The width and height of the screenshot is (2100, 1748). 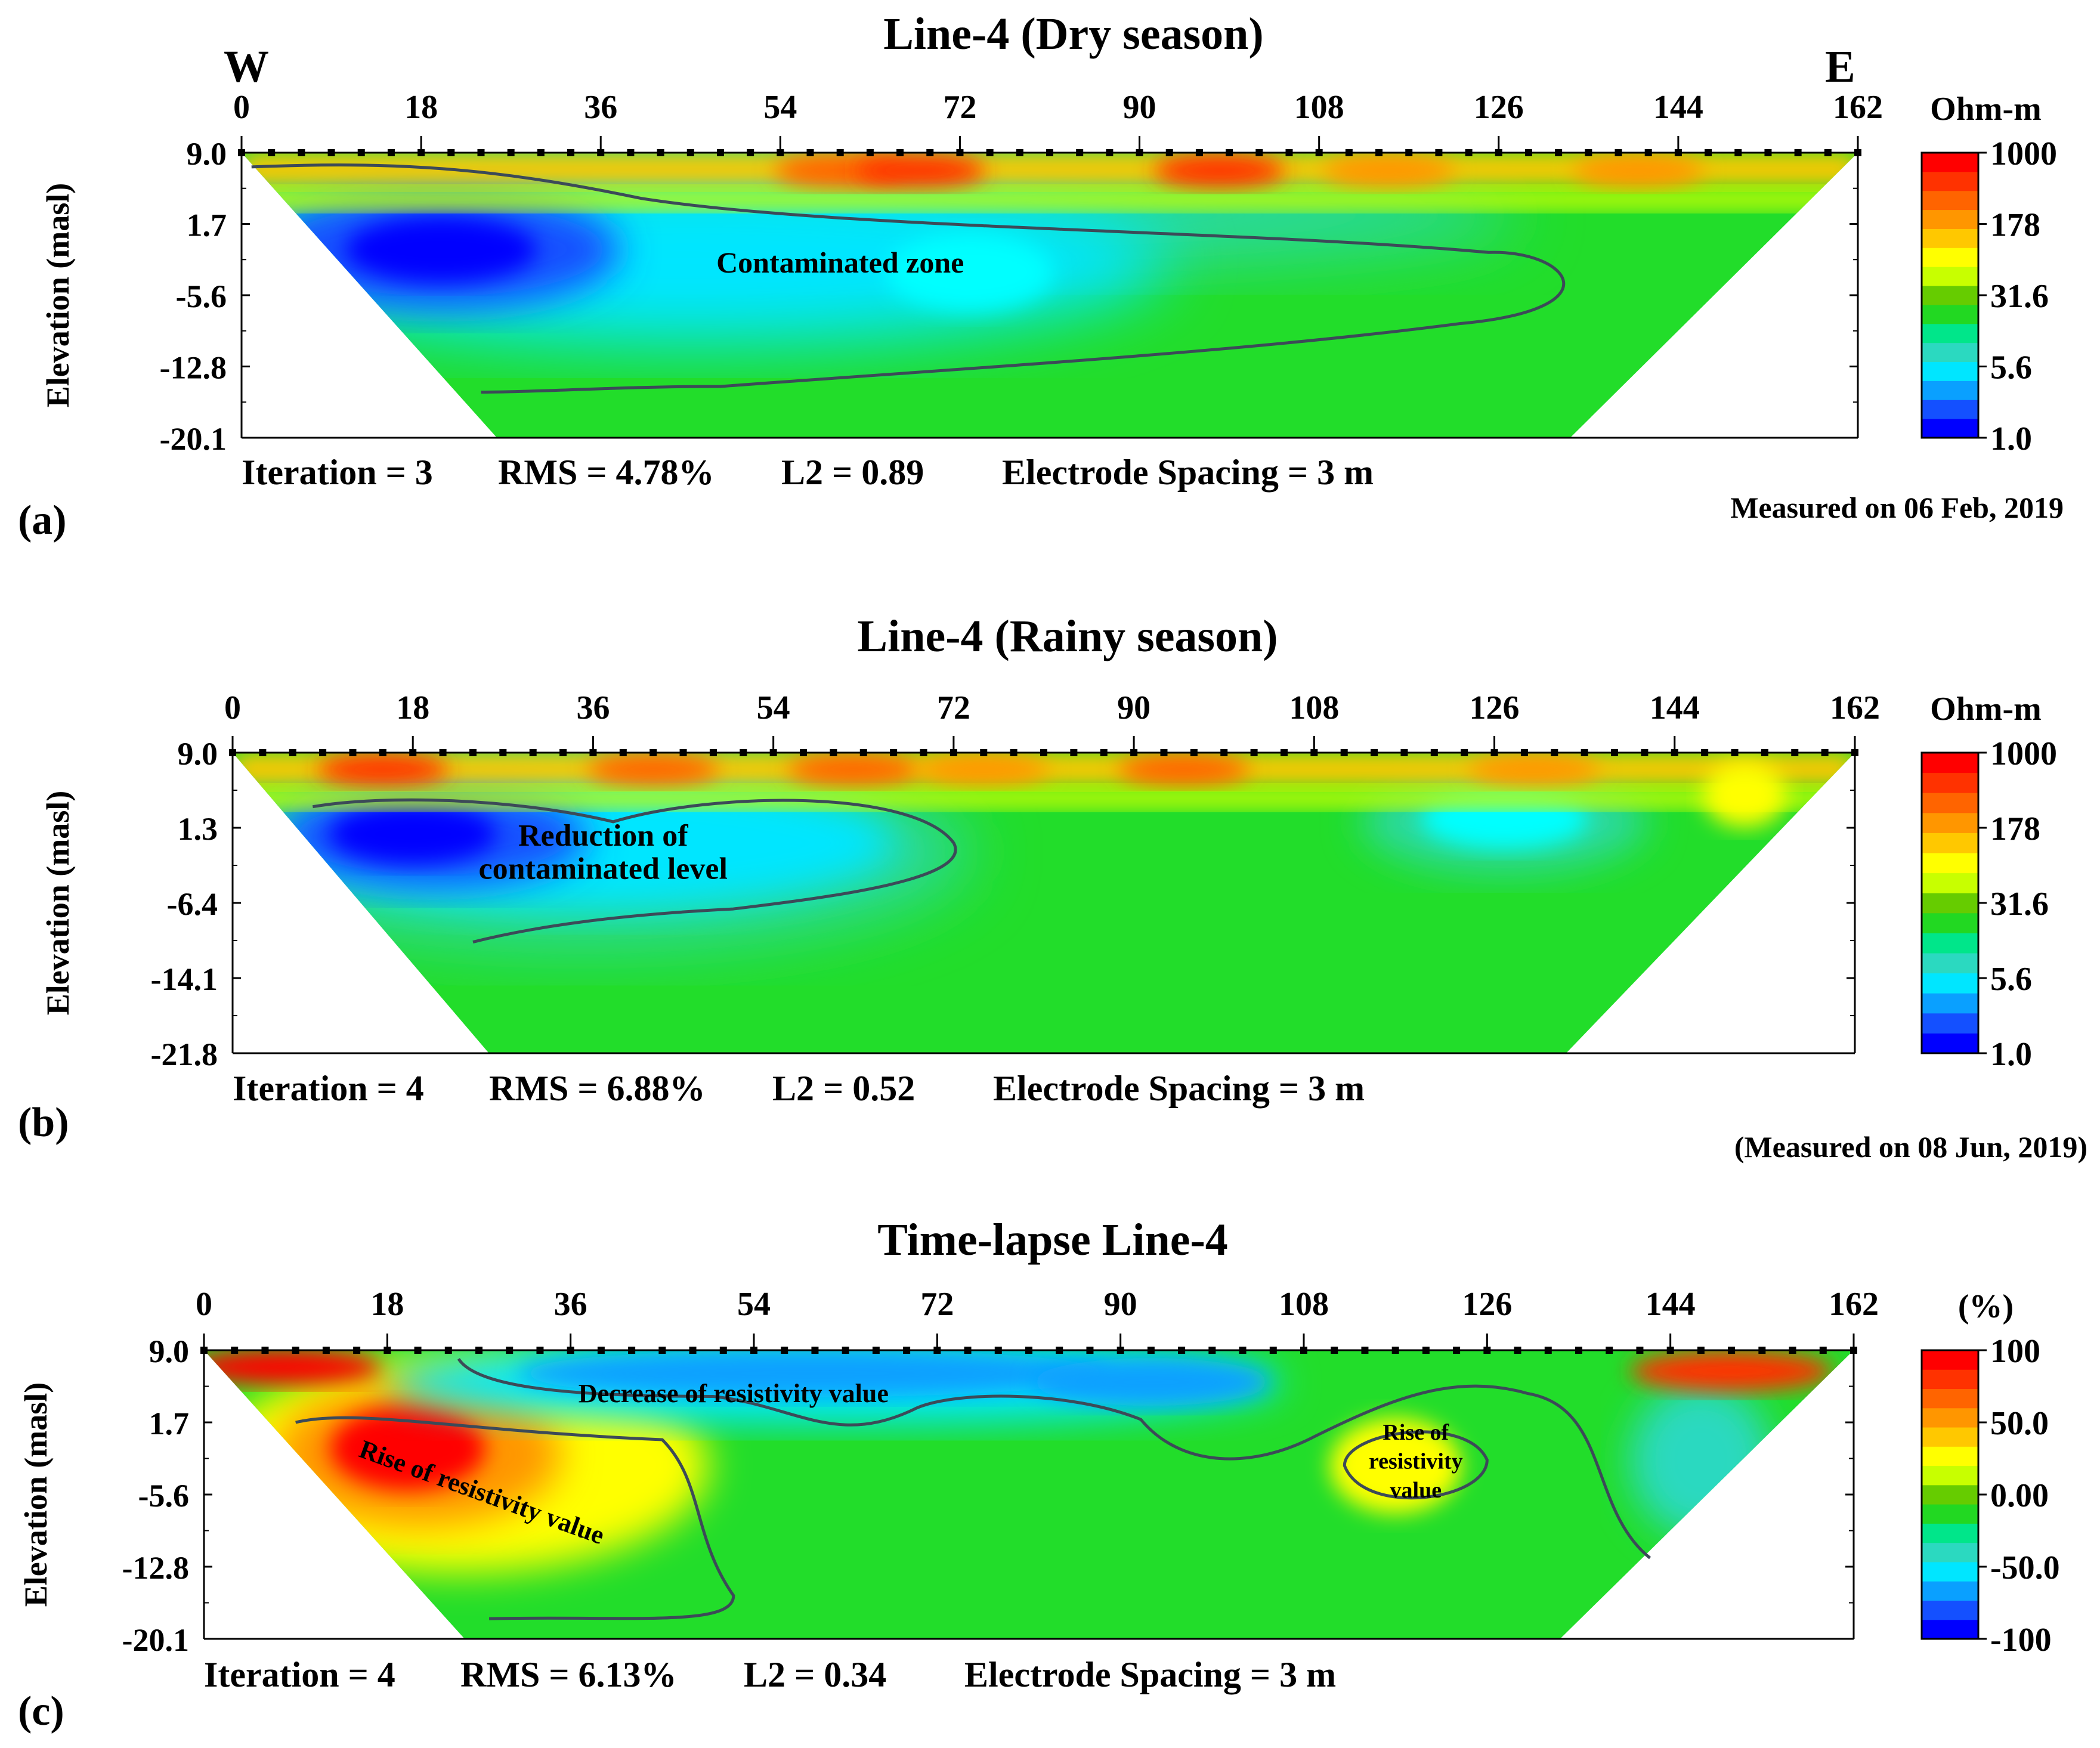 What do you see at coordinates (36, 1494) in the screenshot?
I see `y-axis-label: Elevation (masl)` at bounding box center [36, 1494].